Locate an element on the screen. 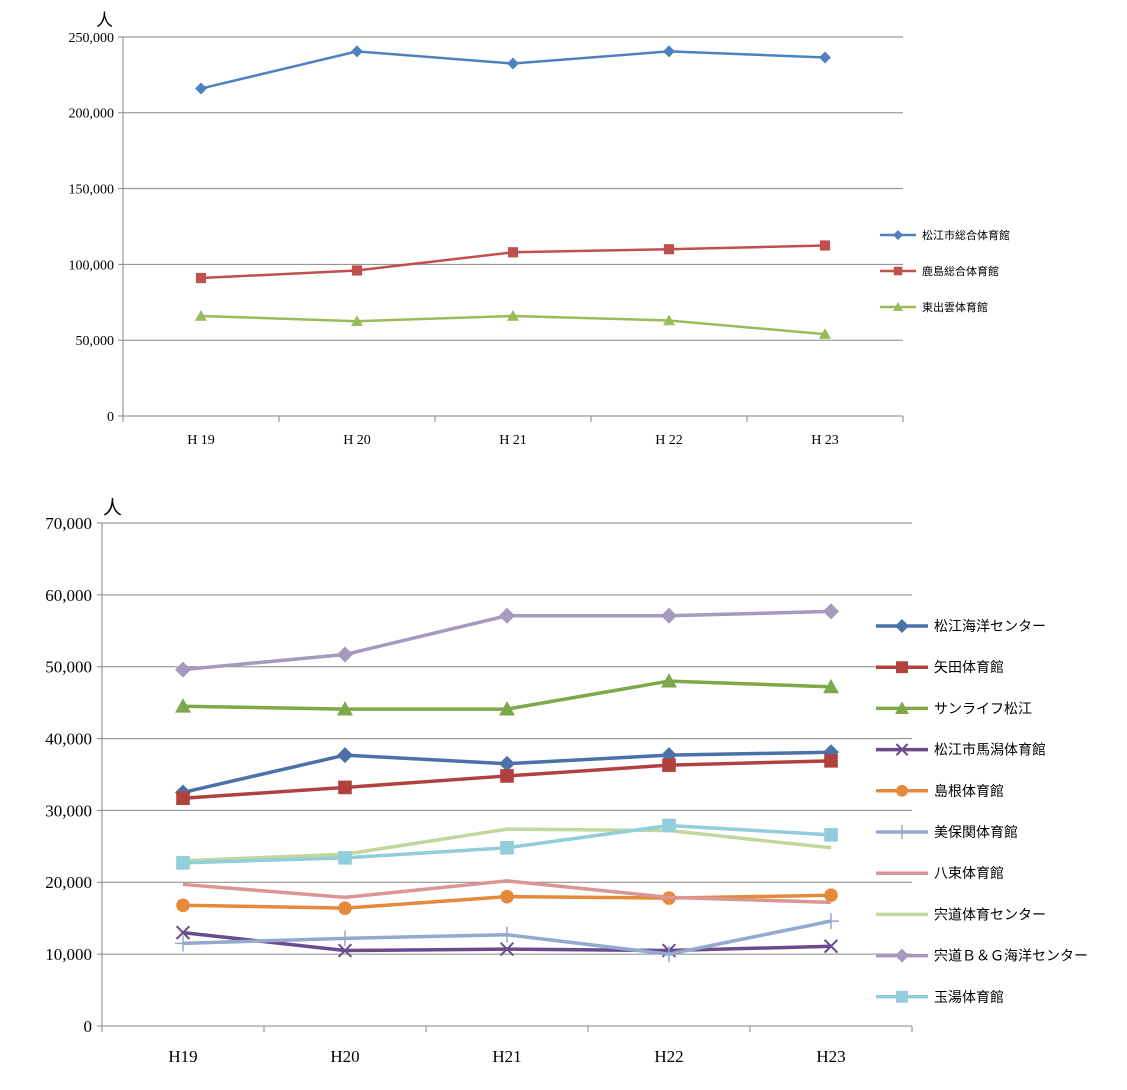 The height and width of the screenshot is (1090, 1127). x-tick-label: H22 is located at coordinates (668, 1056).